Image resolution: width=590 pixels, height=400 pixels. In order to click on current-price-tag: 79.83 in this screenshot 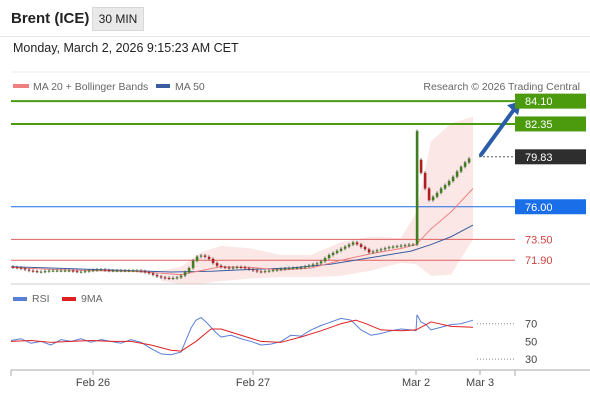, I will do `click(539, 158)`.